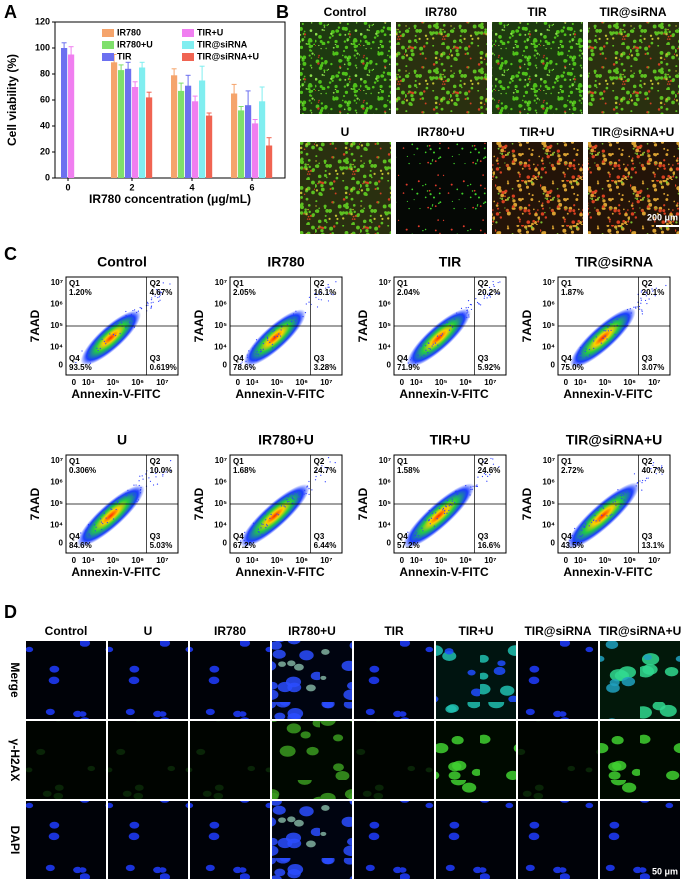 The image size is (685, 887). What do you see at coordinates (384, 304) in the screenshot?
I see `y-tick-label: 10⁶` at bounding box center [384, 304].